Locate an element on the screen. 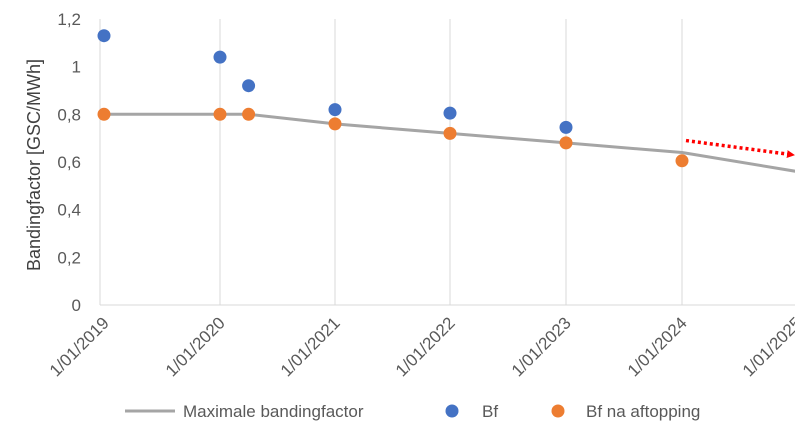 The image size is (795, 429). y-tick-label: 0,6 is located at coordinates (69, 162).